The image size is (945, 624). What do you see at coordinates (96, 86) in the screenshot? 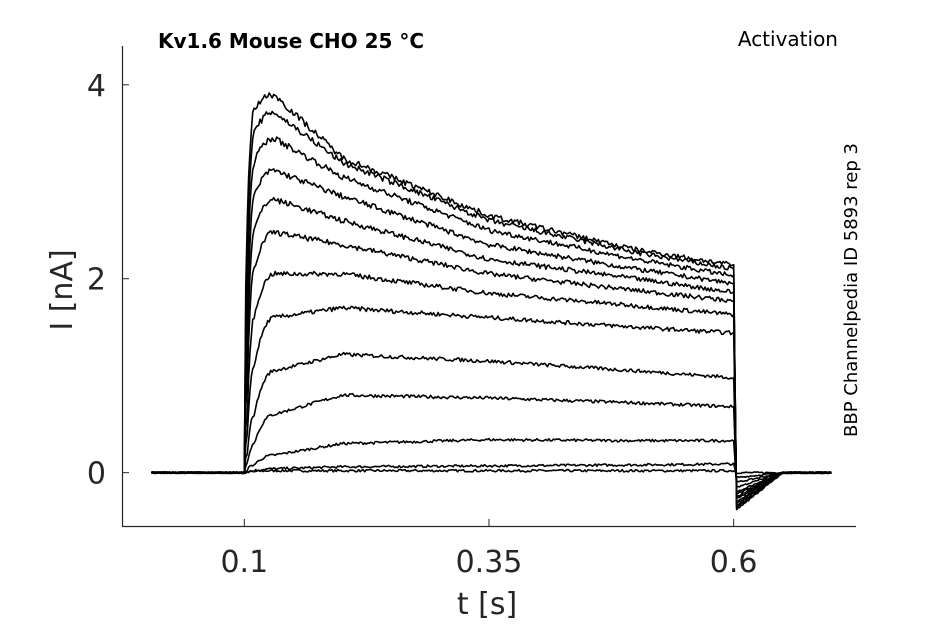
I see `y-tick-label: 4` at bounding box center [96, 86].